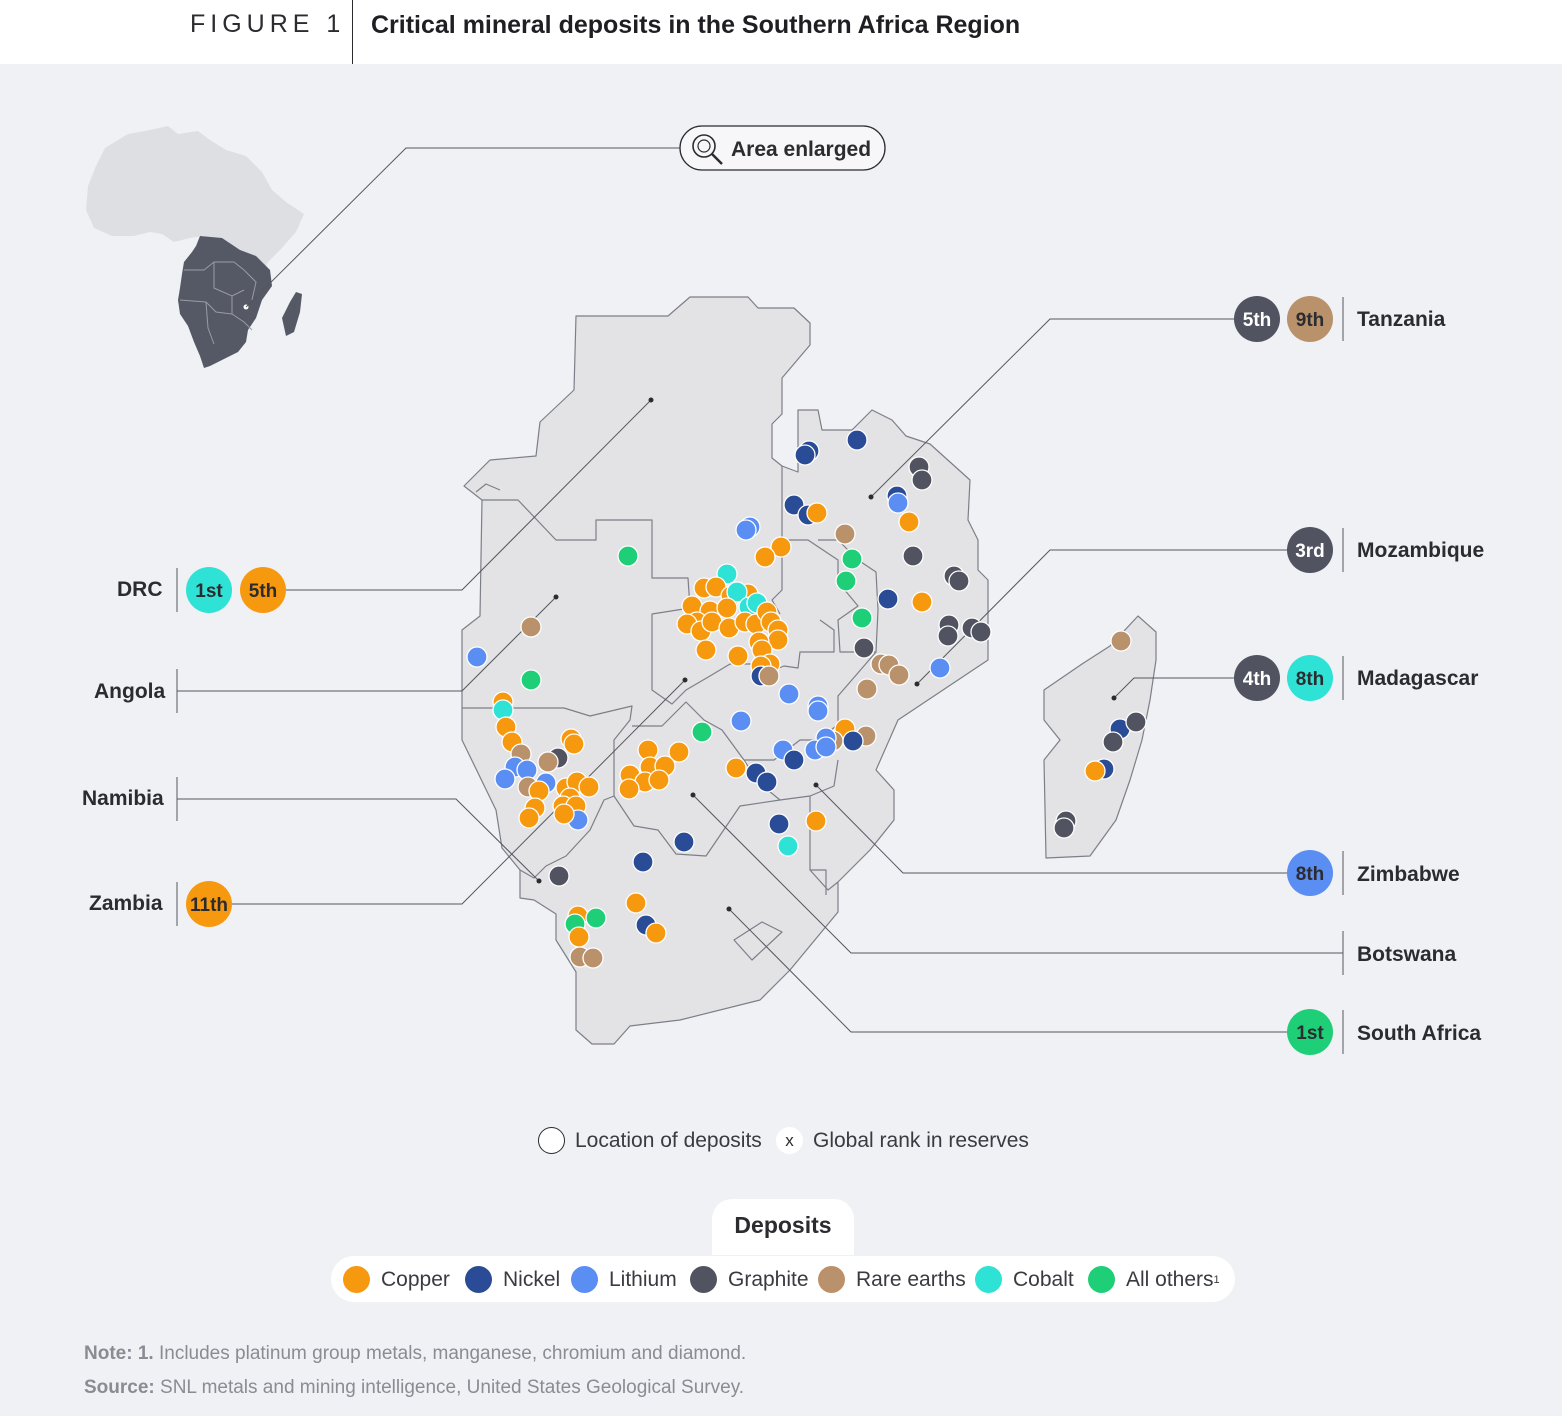 Image resolution: width=1562 pixels, height=1416 pixels. Describe the element at coordinates (788, 846) in the screenshot. I see `deposit-marker-cobalt` at that location.